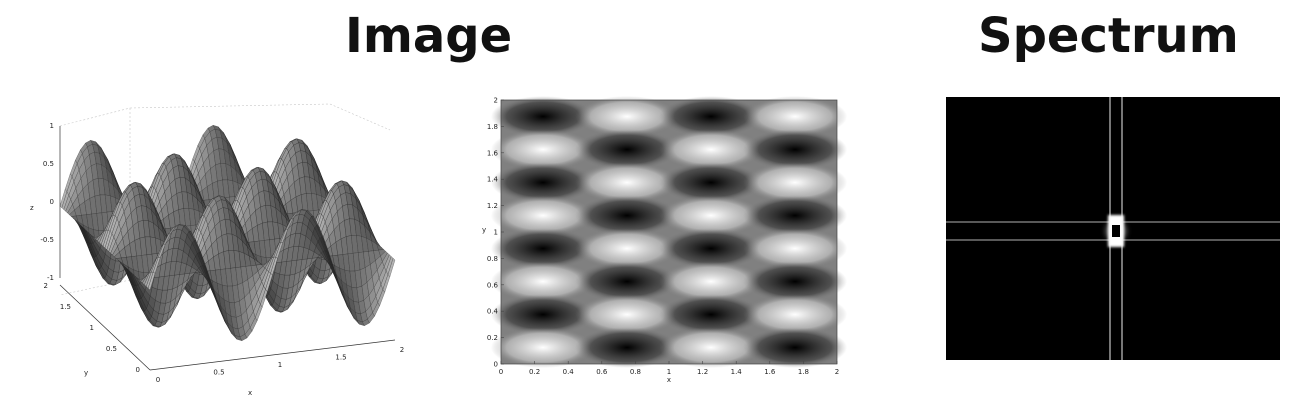 The width and height of the screenshot is (1305, 416). I want to click on surface-z-tick: 0.5, so click(48, 164).